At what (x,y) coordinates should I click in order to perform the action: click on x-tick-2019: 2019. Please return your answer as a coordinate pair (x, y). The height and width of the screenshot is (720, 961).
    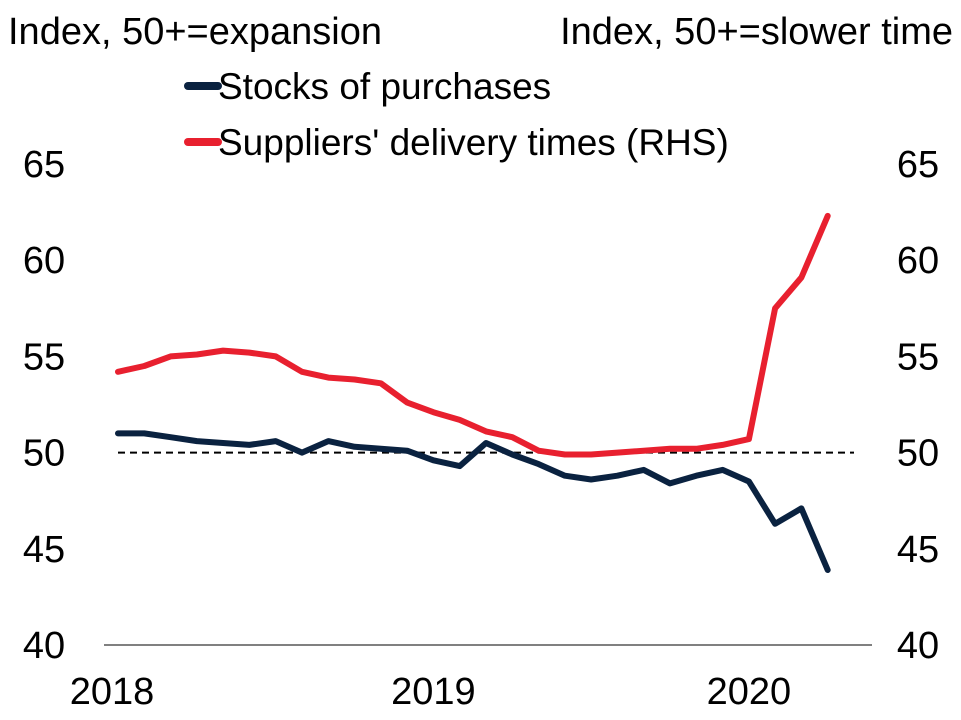
    Looking at the image, I should click on (433, 692).